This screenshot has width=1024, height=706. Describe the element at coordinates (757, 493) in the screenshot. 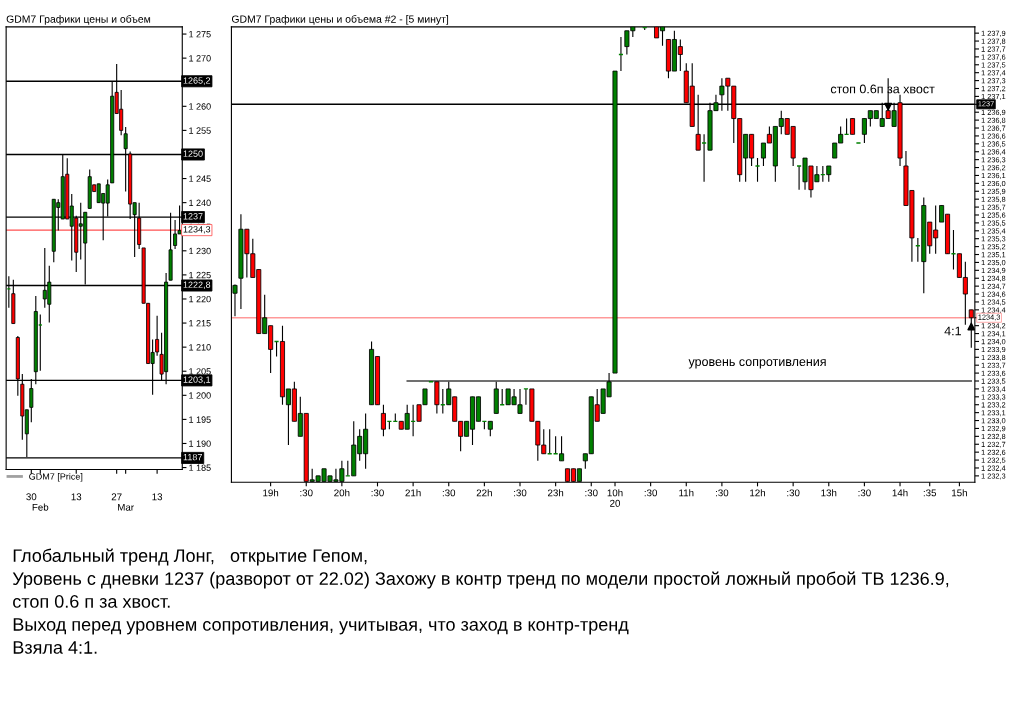

I see `x-tick-label: 12h` at that location.